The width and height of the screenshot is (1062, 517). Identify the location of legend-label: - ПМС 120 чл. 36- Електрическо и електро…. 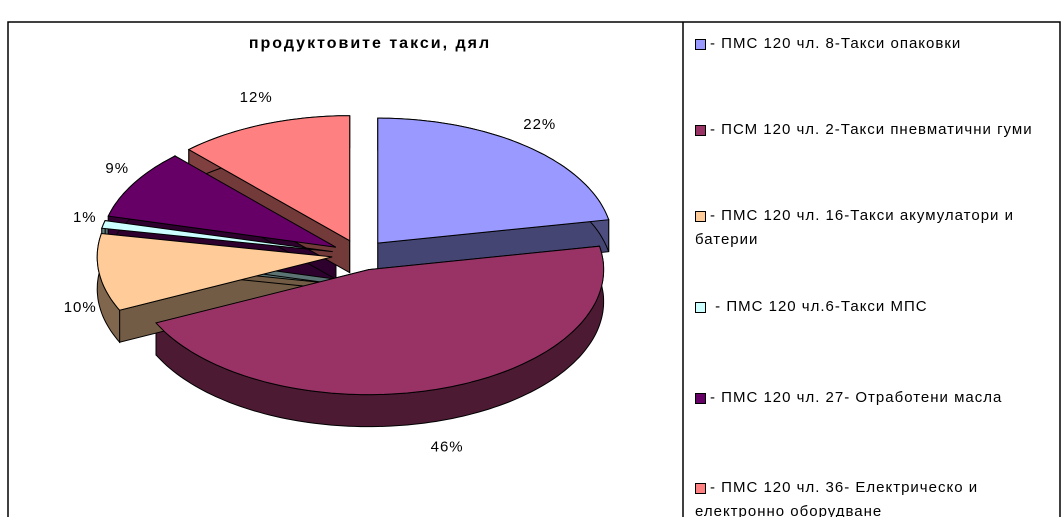
(837, 498).